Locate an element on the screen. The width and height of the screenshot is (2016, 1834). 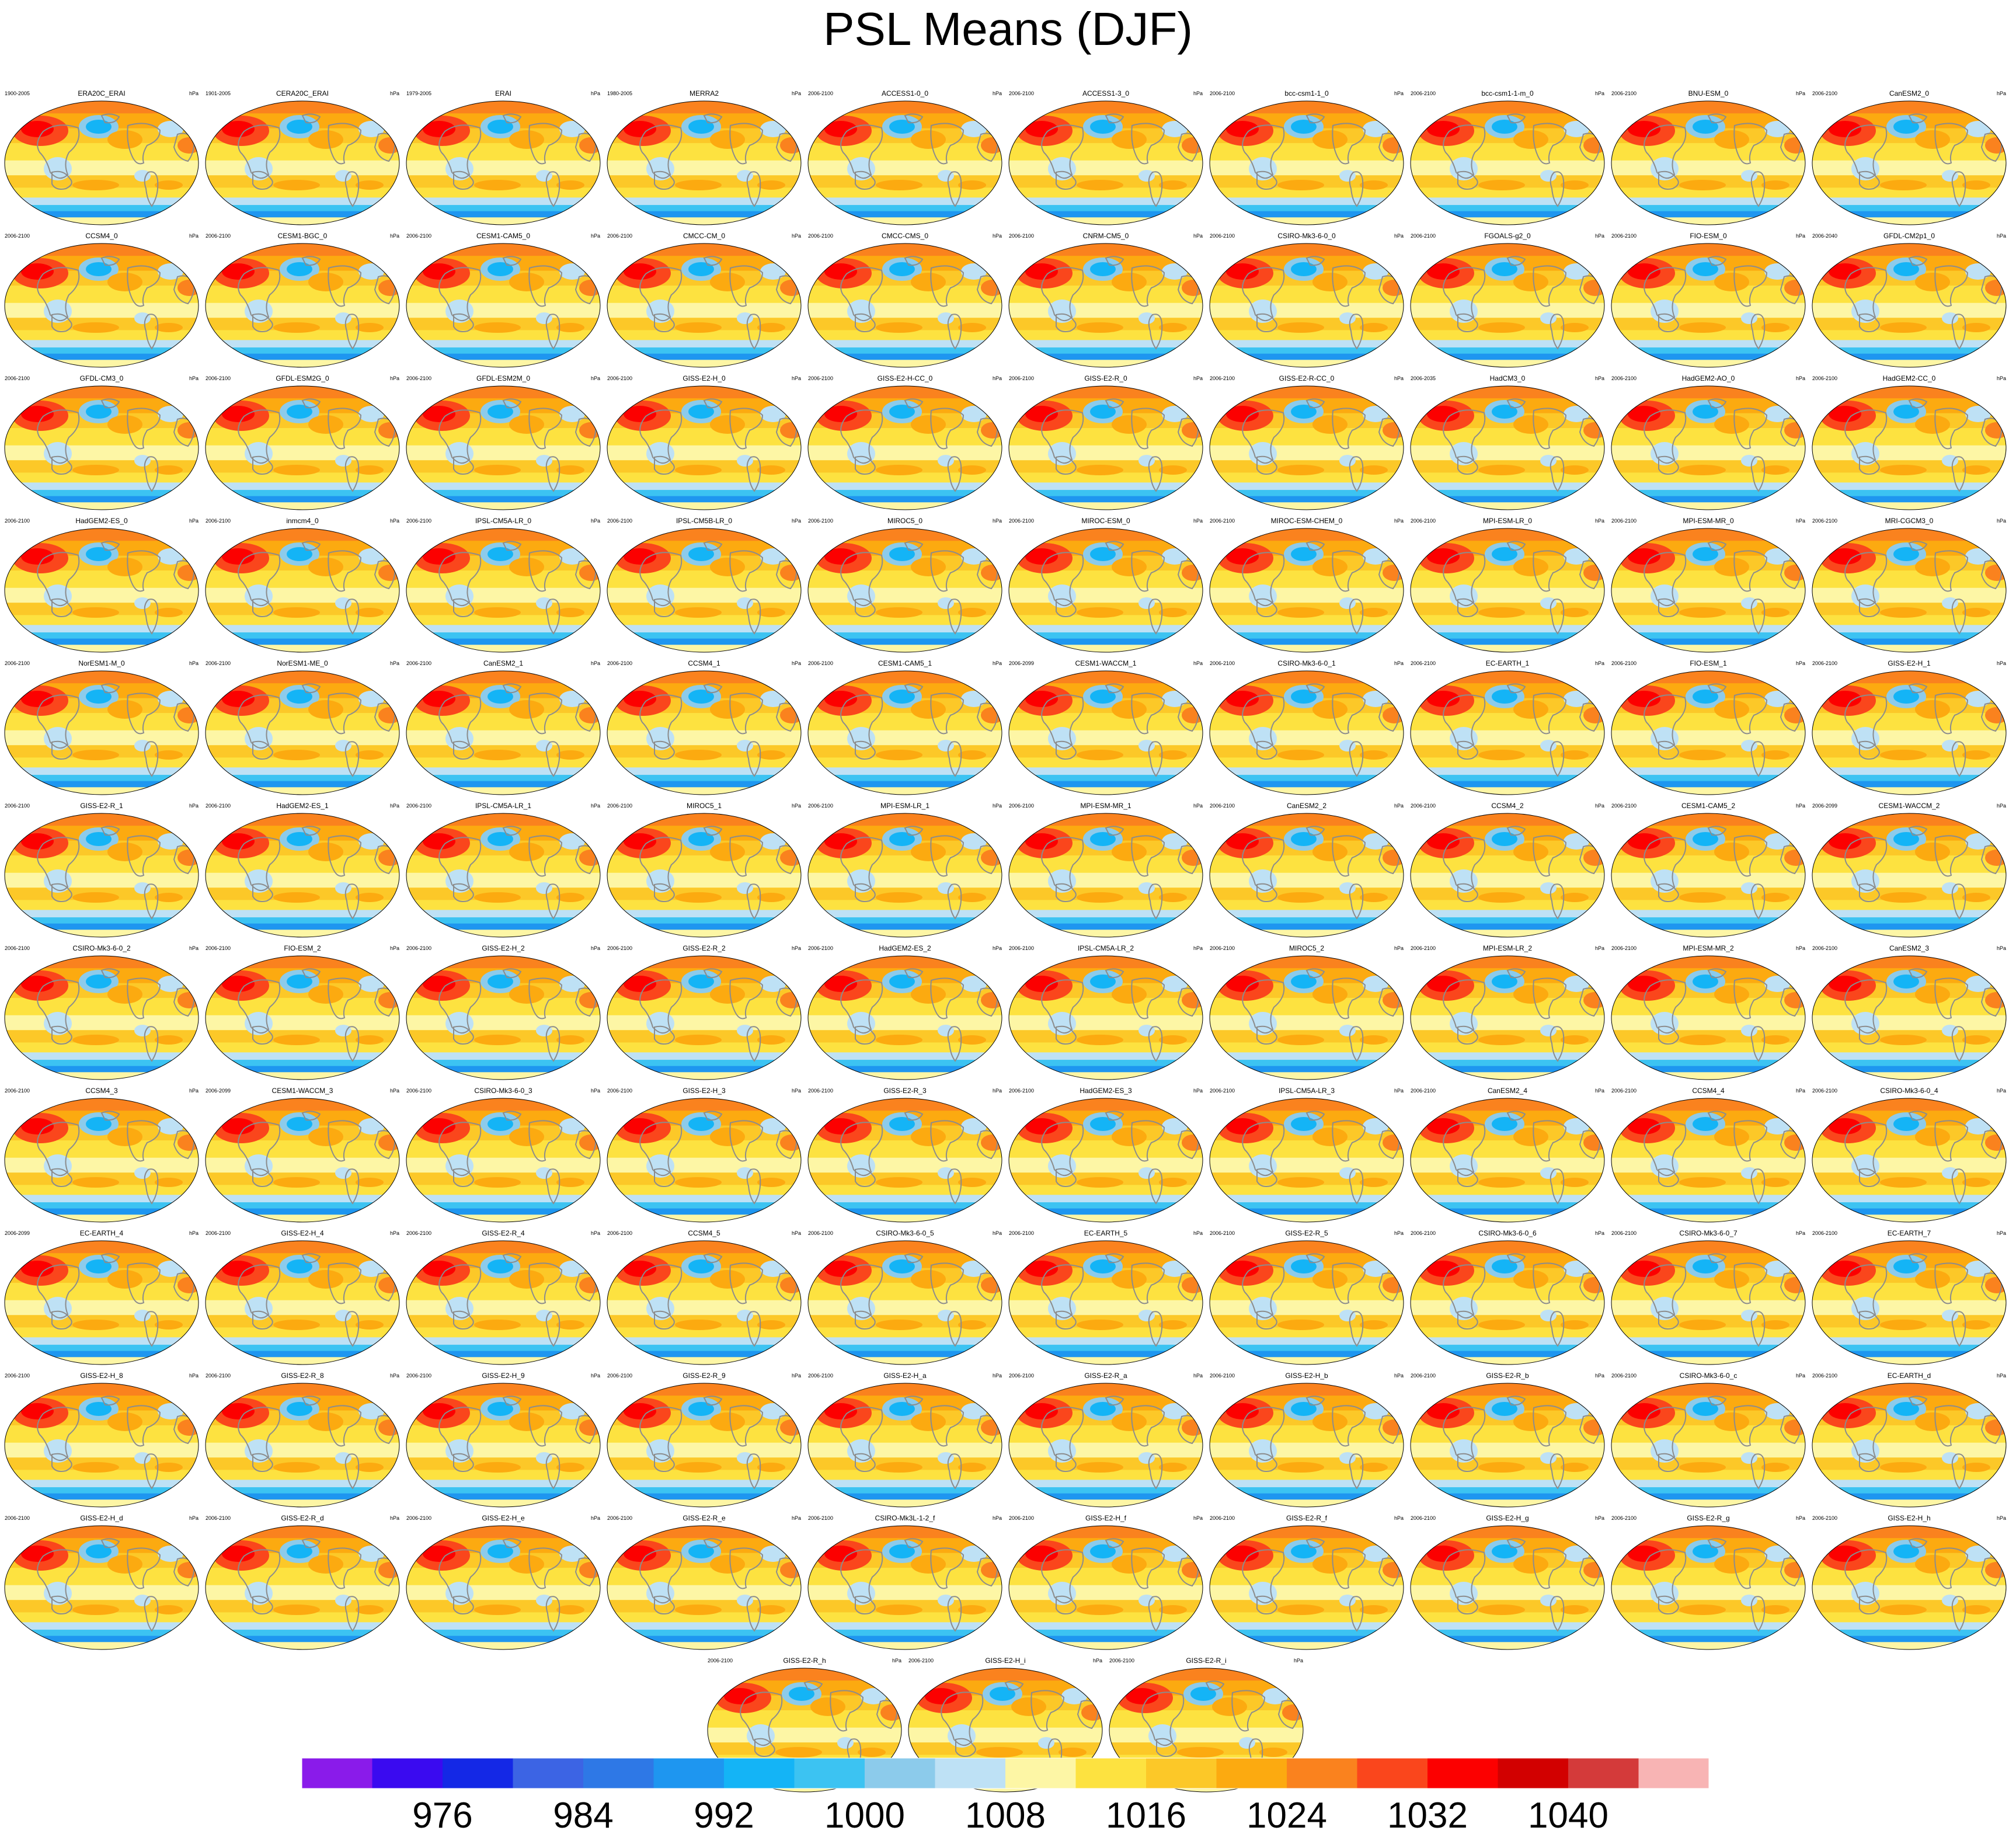
panel-title: MPI-ESM-MR_1 is located at coordinates (1105, 806).